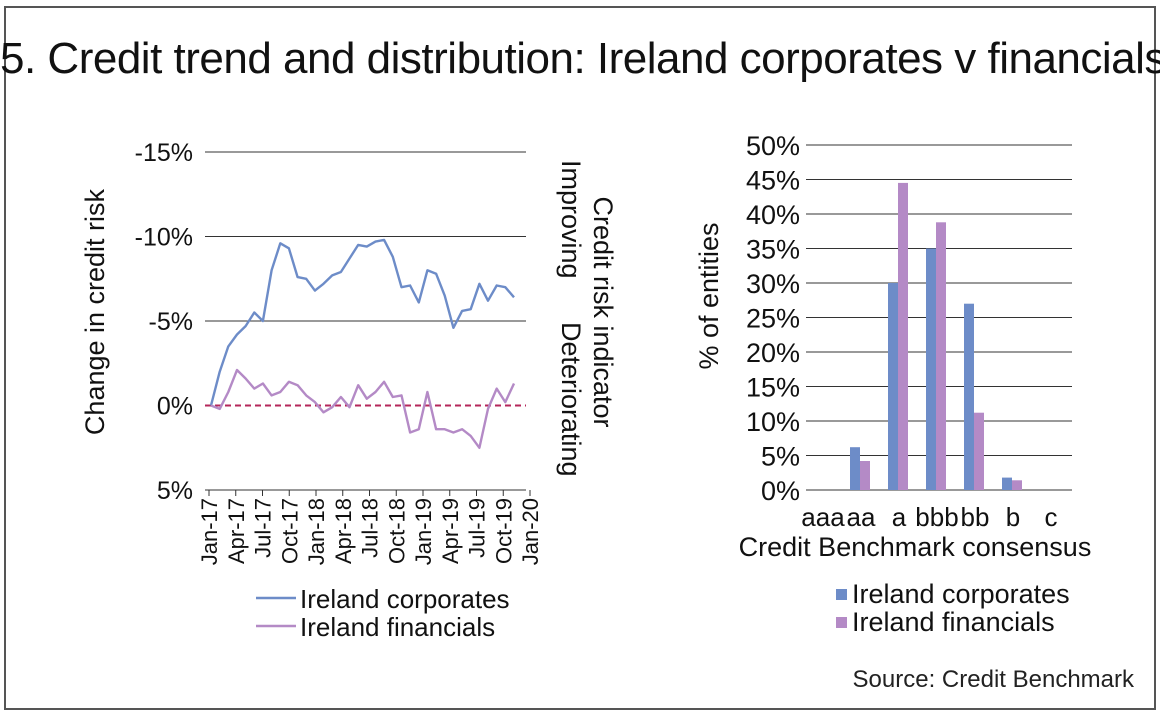 The height and width of the screenshot is (716, 1160). I want to click on y-tick-label: -5%, so click(171, 322).